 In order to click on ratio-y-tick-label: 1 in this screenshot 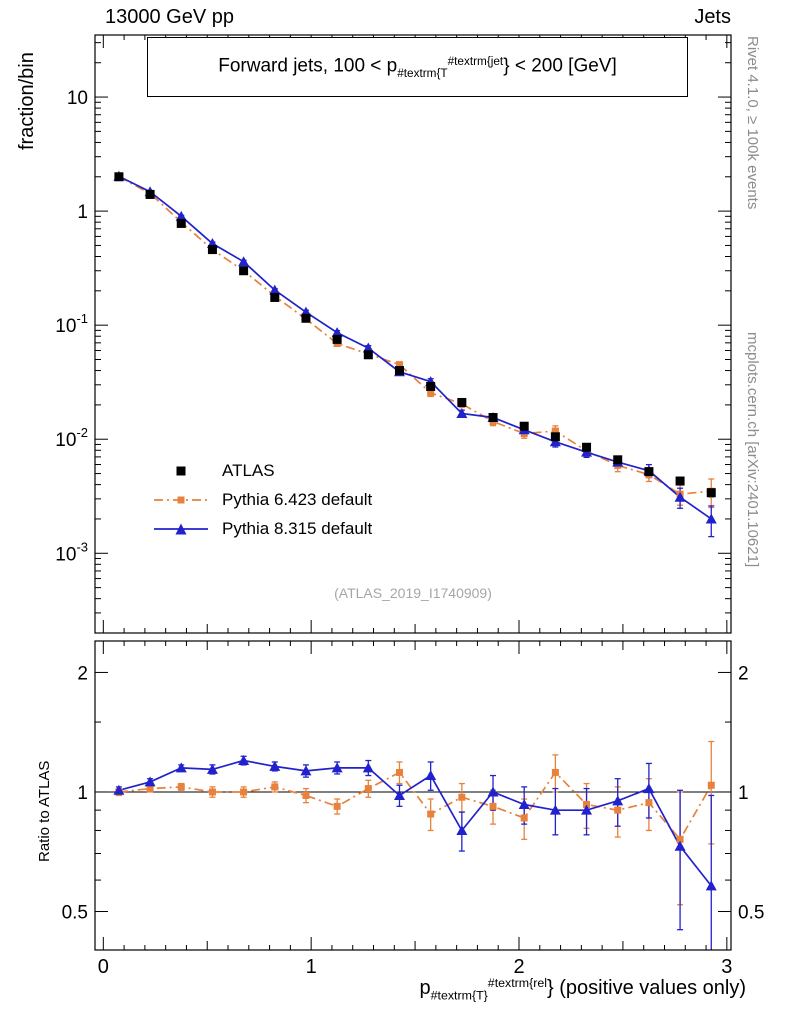, I will do `click(82, 793)`.